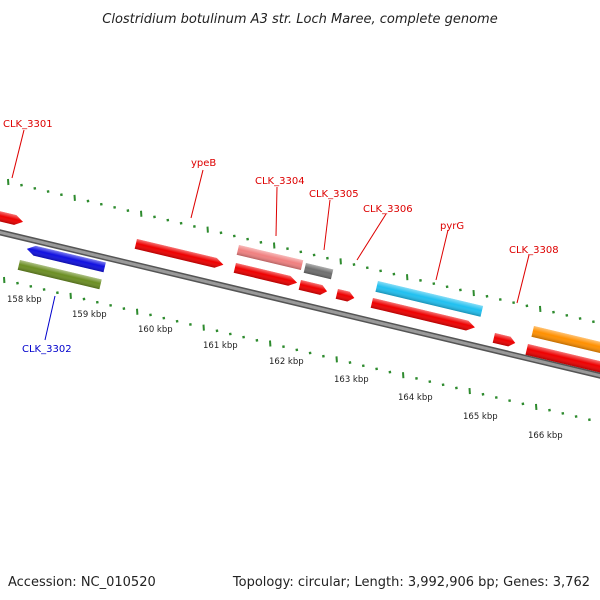 The height and width of the screenshot is (600, 600). What do you see at coordinates (66, 258) in the screenshot?
I see `gene-clk3302-arrow` at bounding box center [66, 258].